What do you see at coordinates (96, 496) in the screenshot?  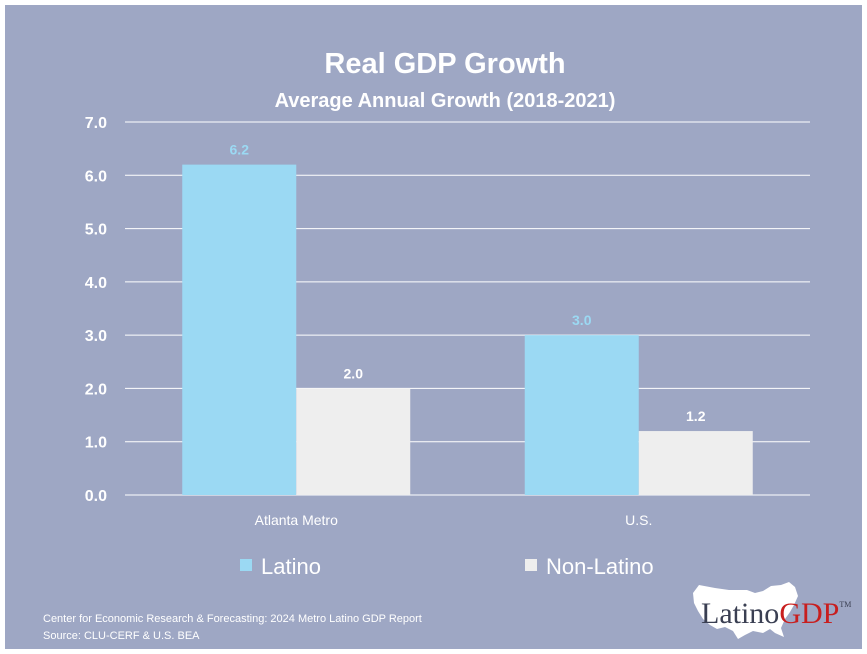 I see `y-tick-label: 0.0` at bounding box center [96, 496].